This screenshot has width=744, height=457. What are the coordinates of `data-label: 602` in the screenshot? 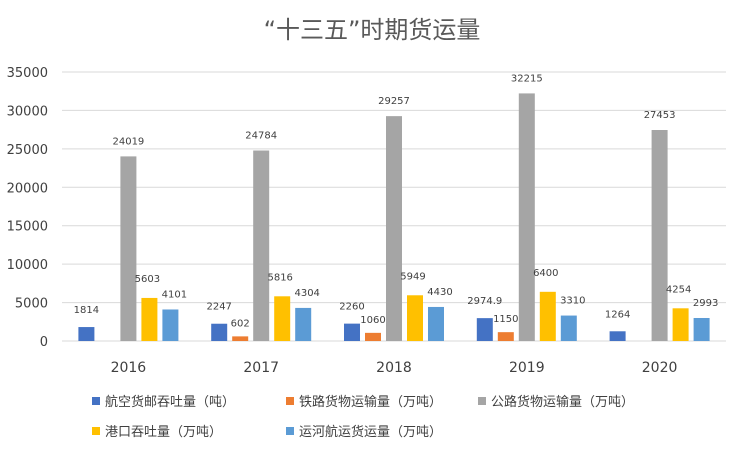 It's located at (240, 323).